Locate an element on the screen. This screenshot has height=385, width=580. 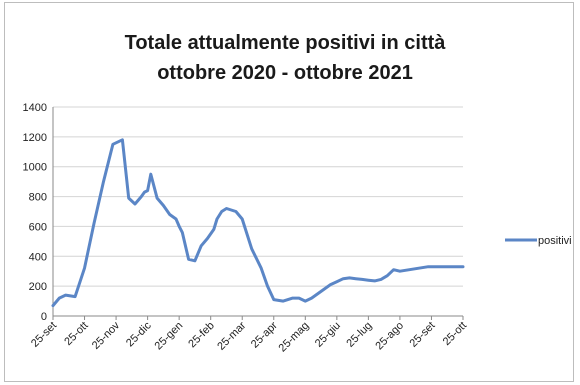
legend: positivi is located at coordinates (538, 241).